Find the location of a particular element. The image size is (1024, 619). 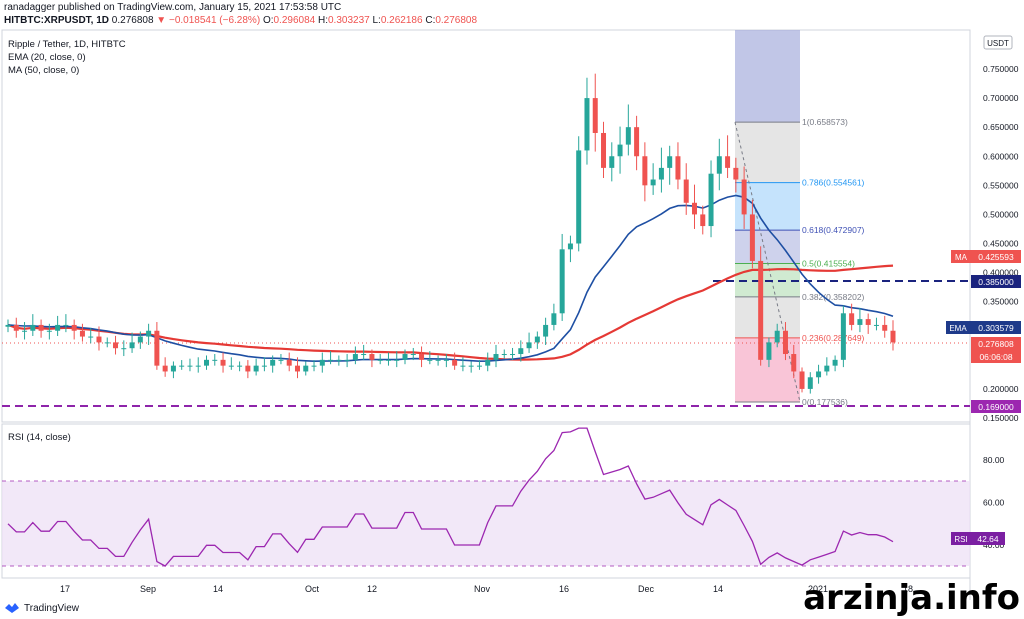

currency-badge is located at coordinates (998, 42).